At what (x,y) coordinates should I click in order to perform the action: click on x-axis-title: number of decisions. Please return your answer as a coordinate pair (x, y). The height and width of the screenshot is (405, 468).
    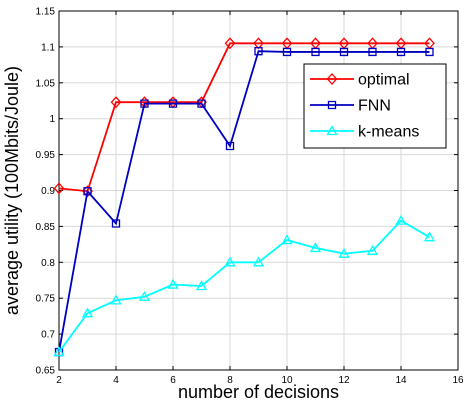
    Looking at the image, I should click on (258, 392).